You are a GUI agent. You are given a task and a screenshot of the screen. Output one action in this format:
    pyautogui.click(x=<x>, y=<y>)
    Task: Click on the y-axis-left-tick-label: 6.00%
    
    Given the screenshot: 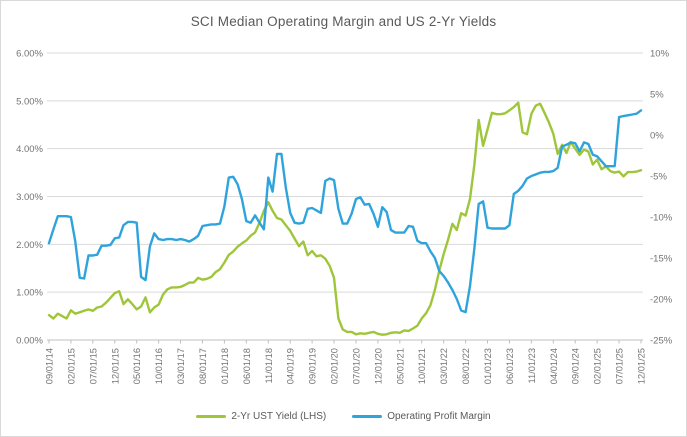 What is the action you would take?
    pyautogui.click(x=29, y=54)
    